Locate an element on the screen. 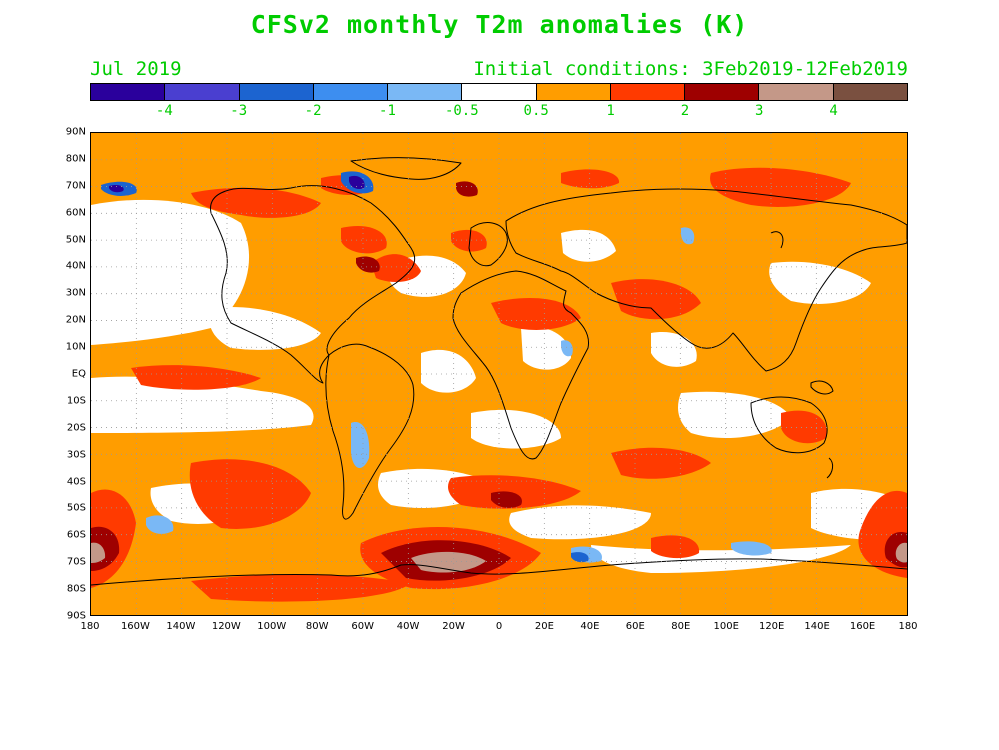 This screenshot has height=750, width=999. longitude-label: 100E is located at coordinates (726, 626).